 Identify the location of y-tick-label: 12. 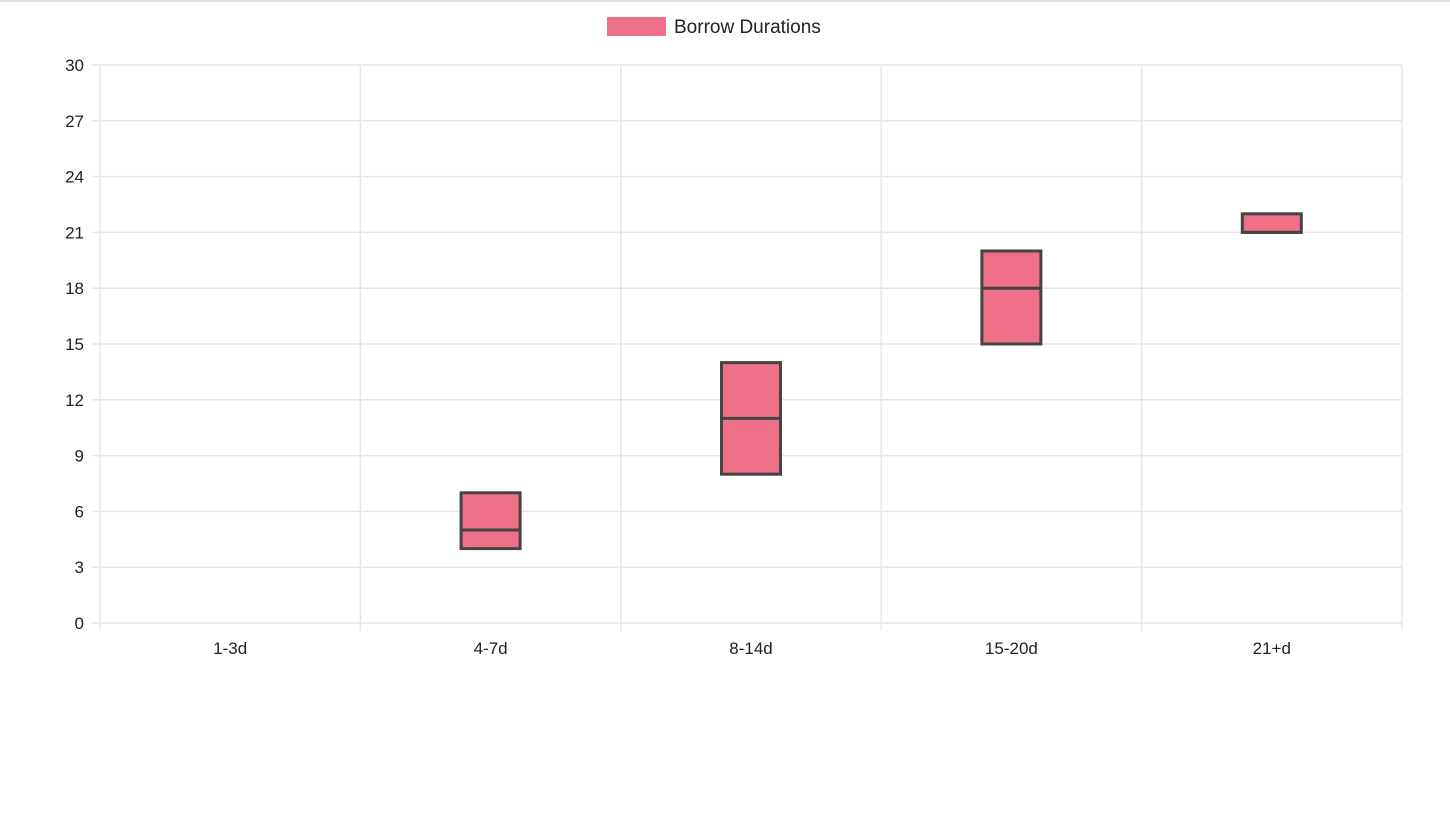
(74, 400).